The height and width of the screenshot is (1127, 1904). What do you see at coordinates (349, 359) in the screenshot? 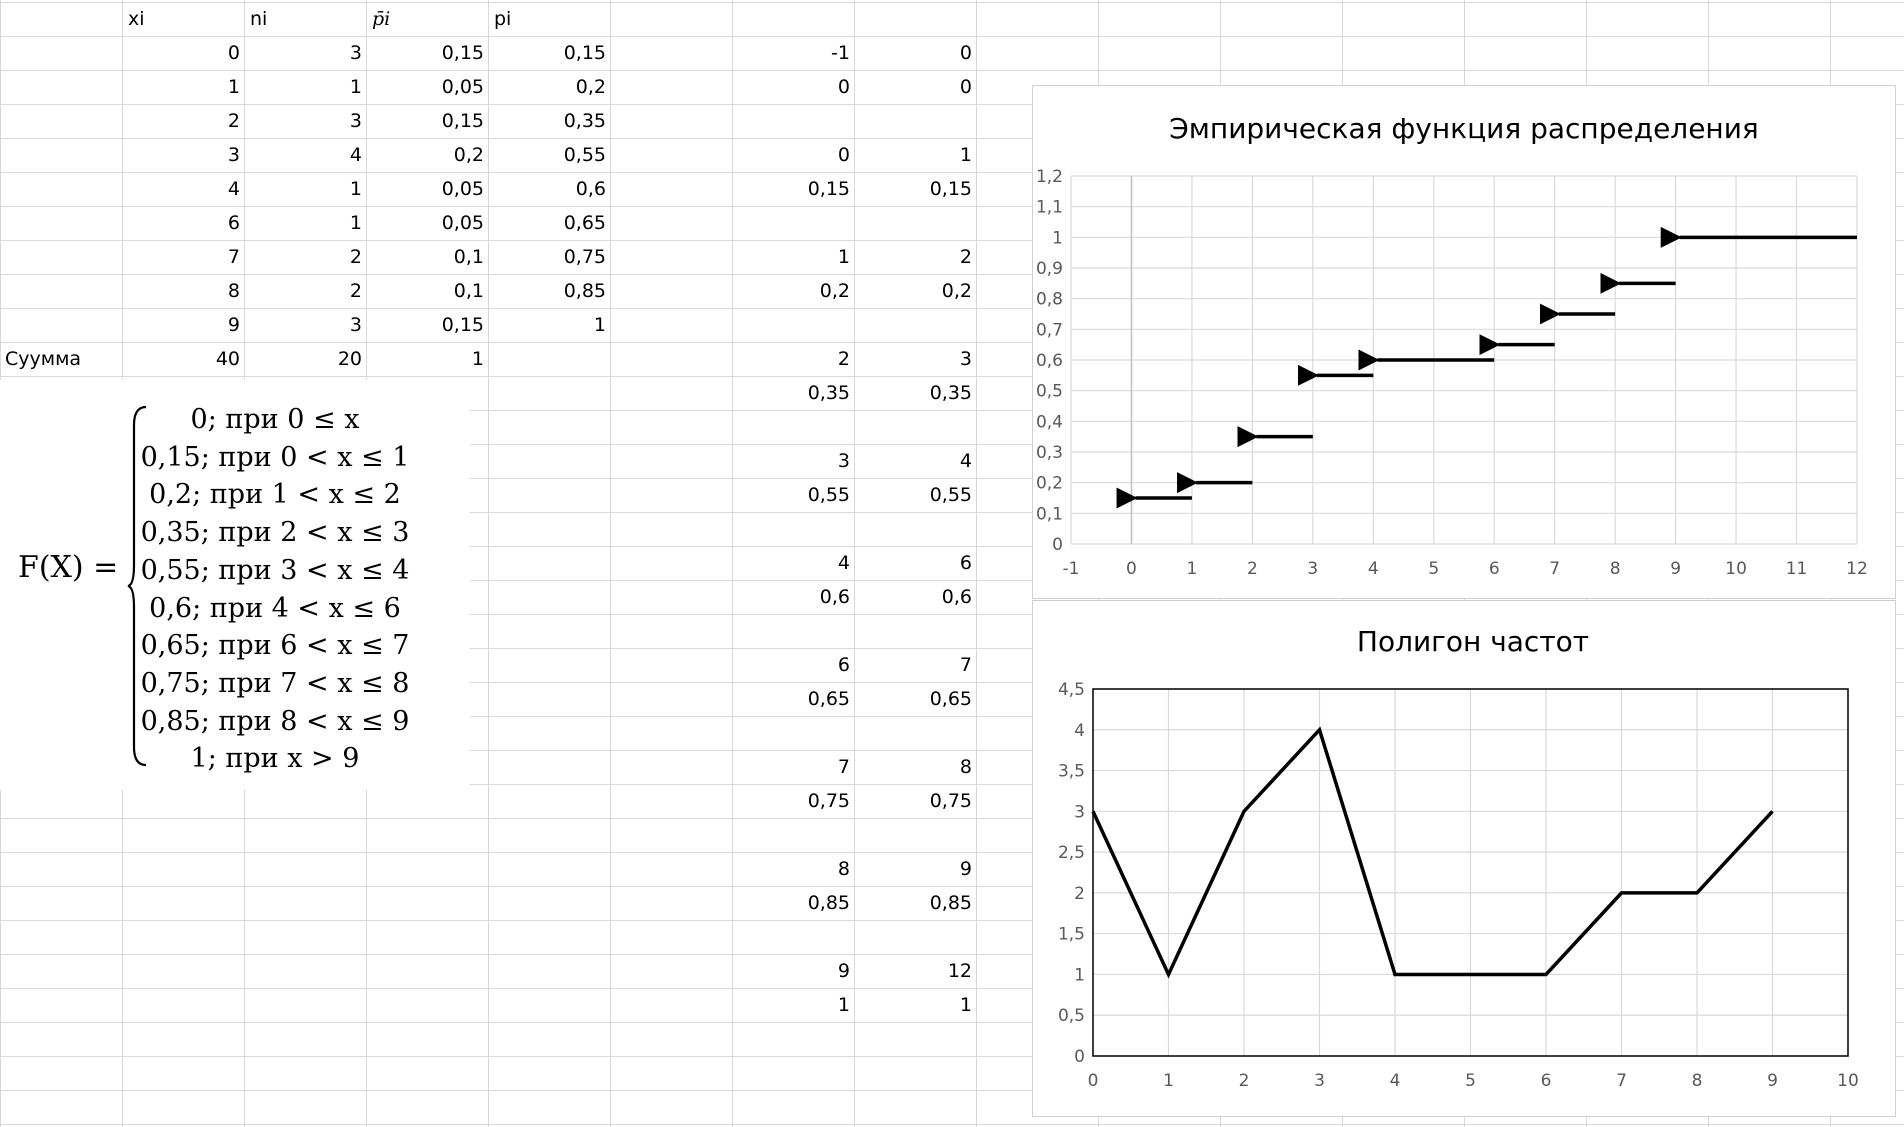
I see `sum-value: 20` at bounding box center [349, 359].